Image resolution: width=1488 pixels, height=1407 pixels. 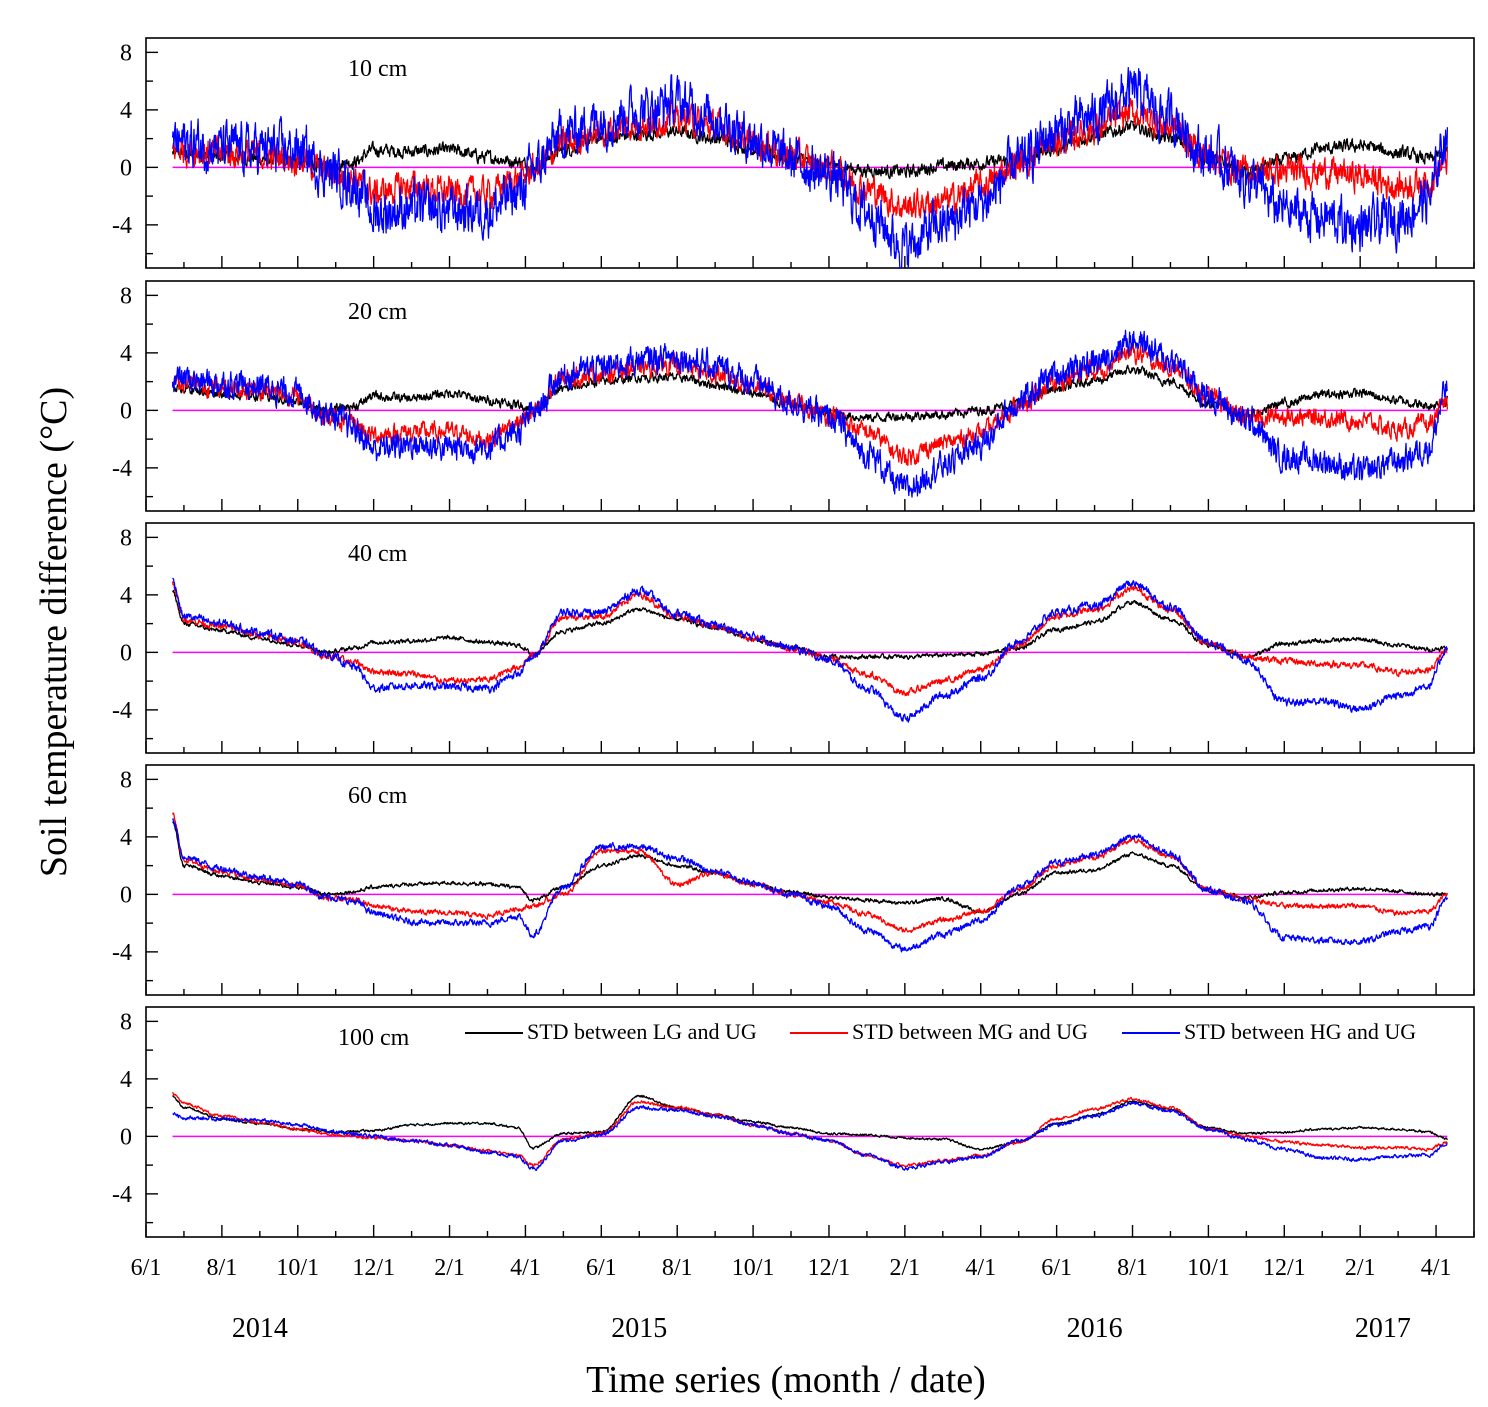 What do you see at coordinates (374, 1038) in the screenshot?
I see `depth-label: 100 cm` at bounding box center [374, 1038].